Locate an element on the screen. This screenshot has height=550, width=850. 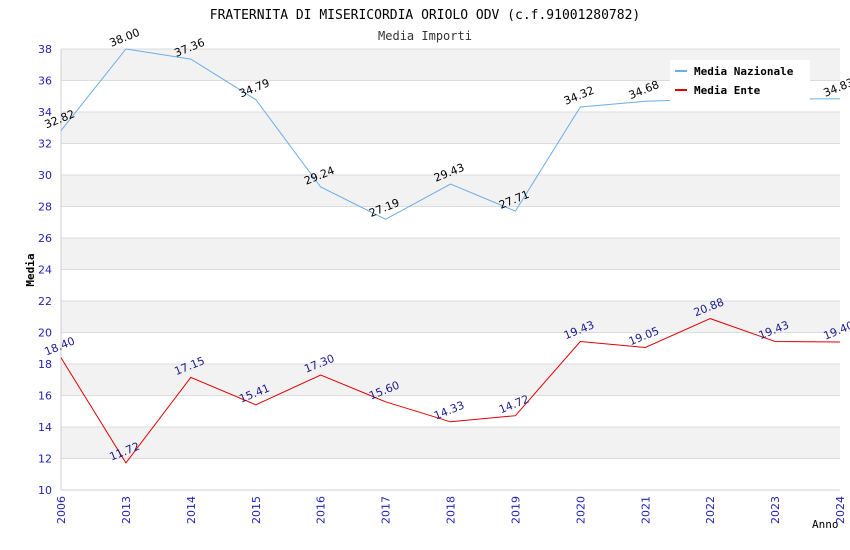
y-tick-label: 28 is located at coordinates (45, 207).